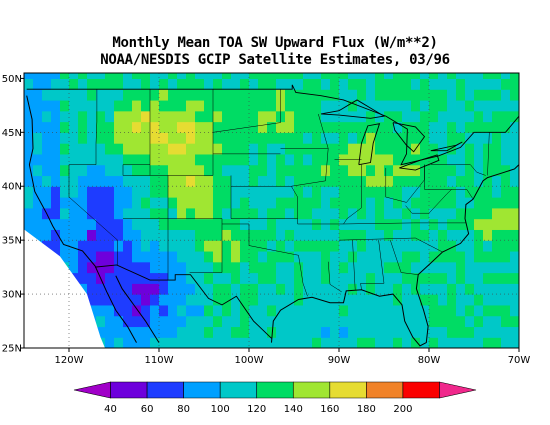  I want to click on colorbar-label: 160, so click(329, 409).